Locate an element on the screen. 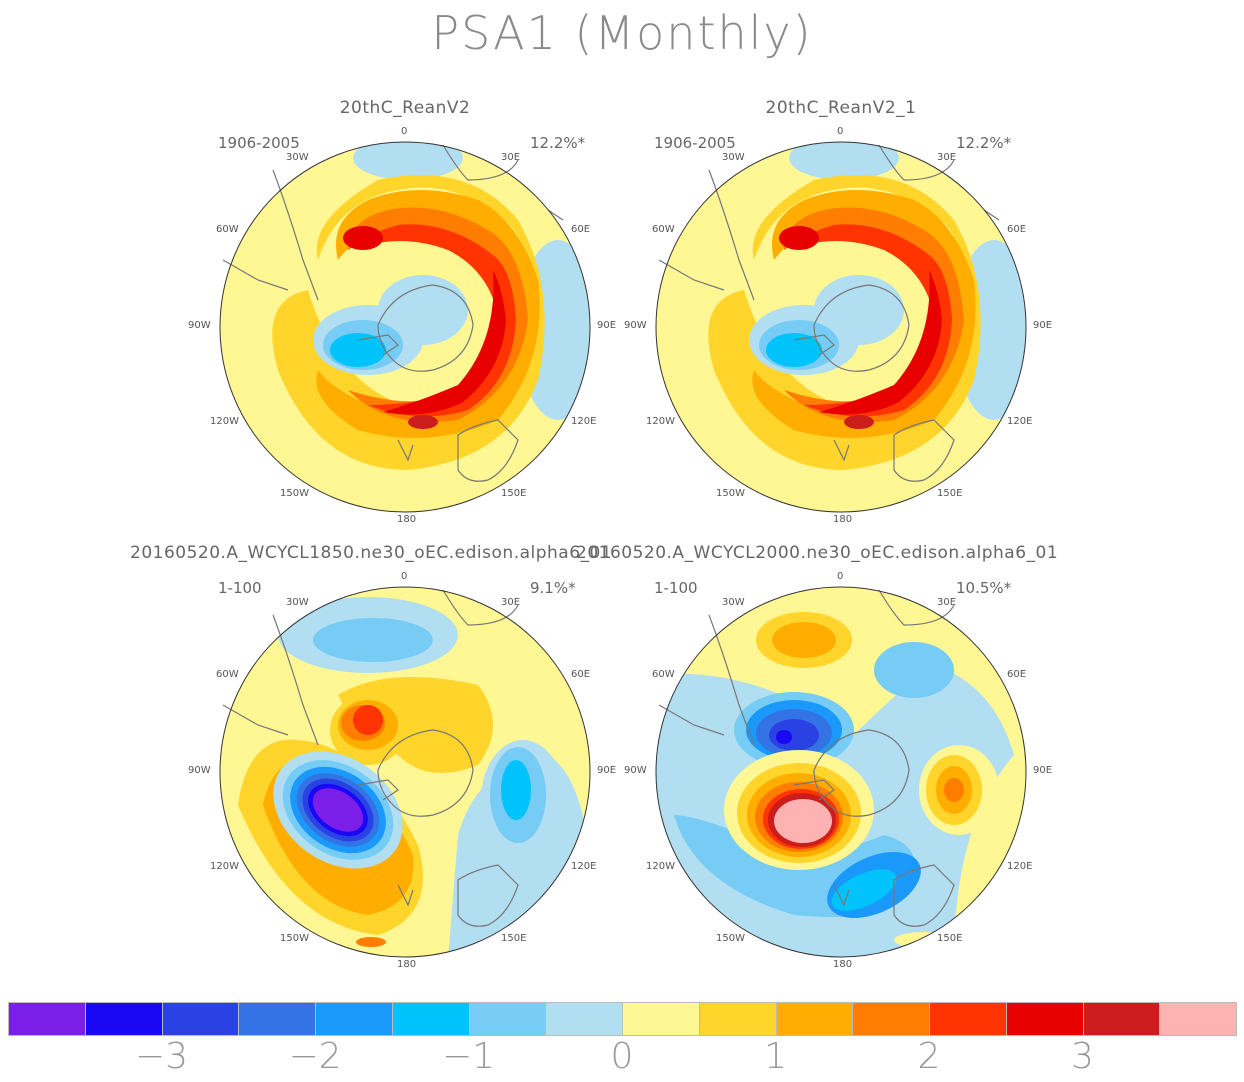 Image resolution: width=1244 pixels, height=1082 pixels. figure-title: PSA1 (Monthly) is located at coordinates (622, 33).